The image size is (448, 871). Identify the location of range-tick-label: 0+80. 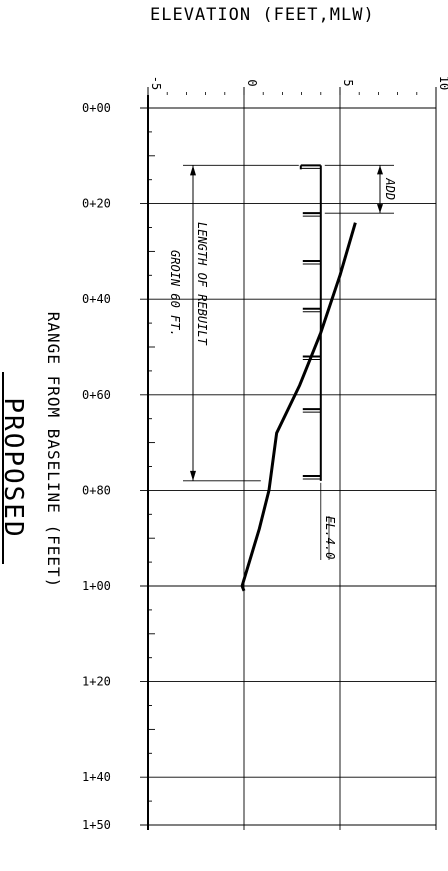
(96, 490).